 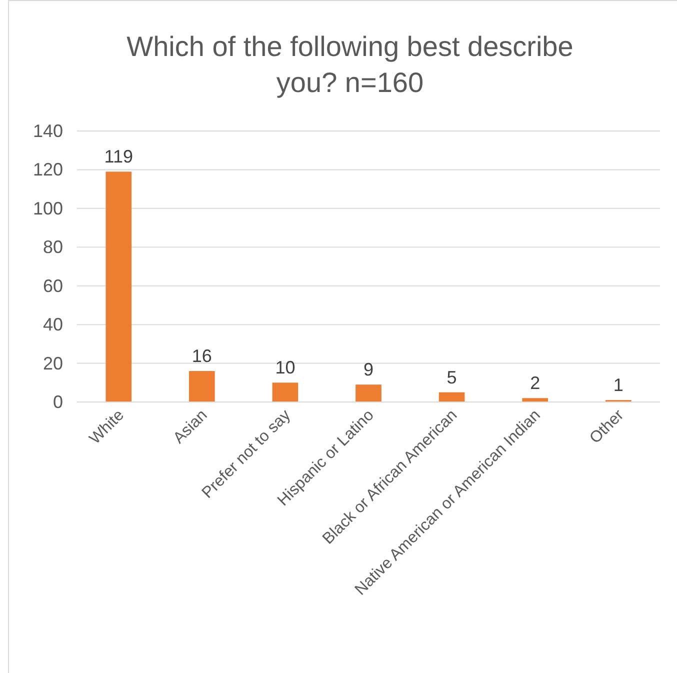 What do you see at coordinates (47, 131) in the screenshot?
I see `y-tick-label: 140` at bounding box center [47, 131].